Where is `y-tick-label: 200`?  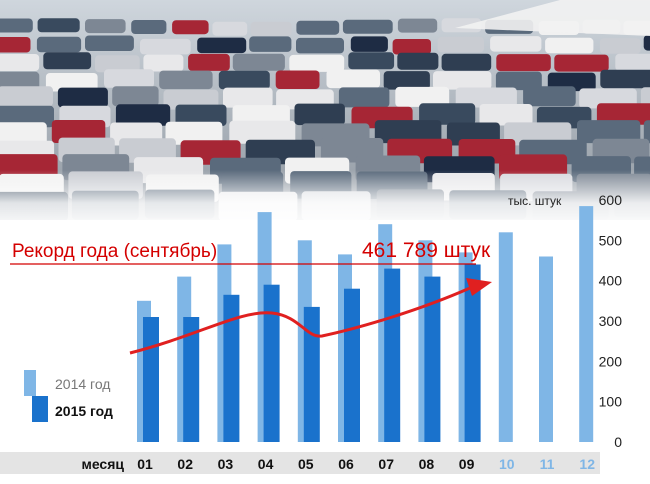 y-tick-label: 200 is located at coordinates (611, 361).